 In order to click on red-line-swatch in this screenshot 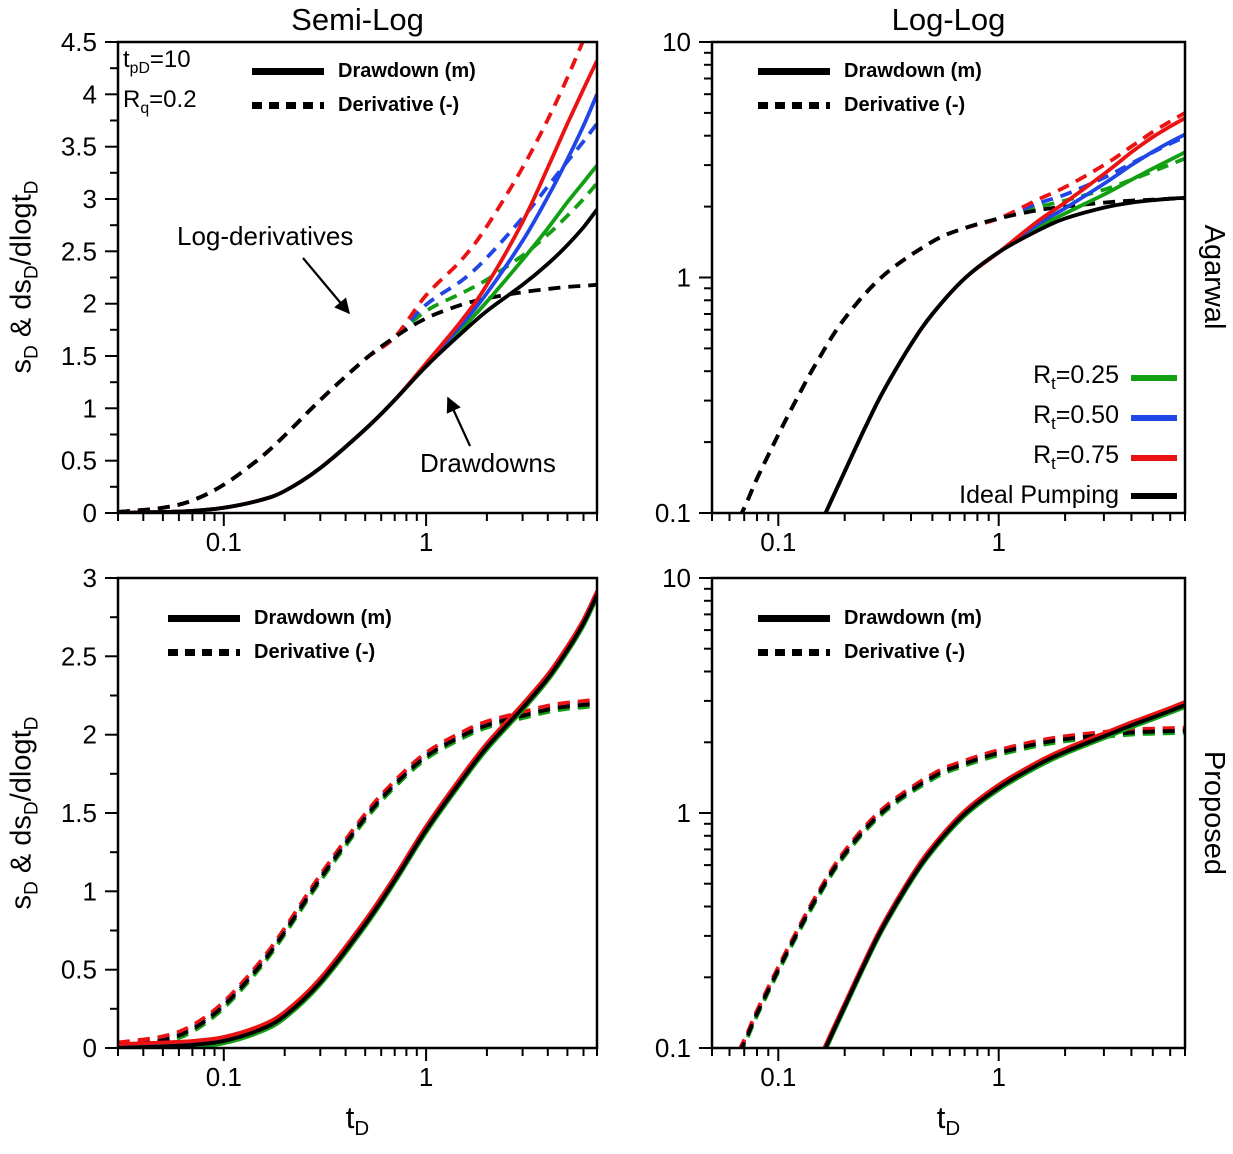, I will do `click(1154, 457)`.